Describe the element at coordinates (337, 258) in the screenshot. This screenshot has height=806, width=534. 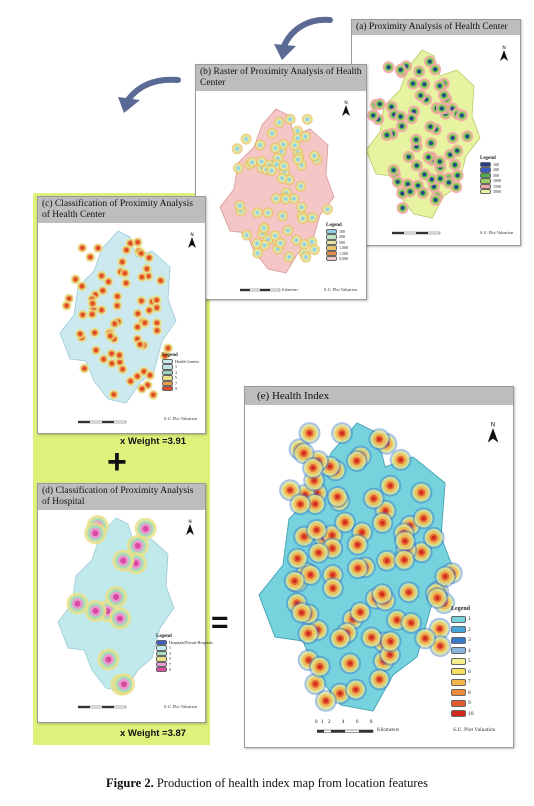
I see `legend-b-item: 5,000` at that location.